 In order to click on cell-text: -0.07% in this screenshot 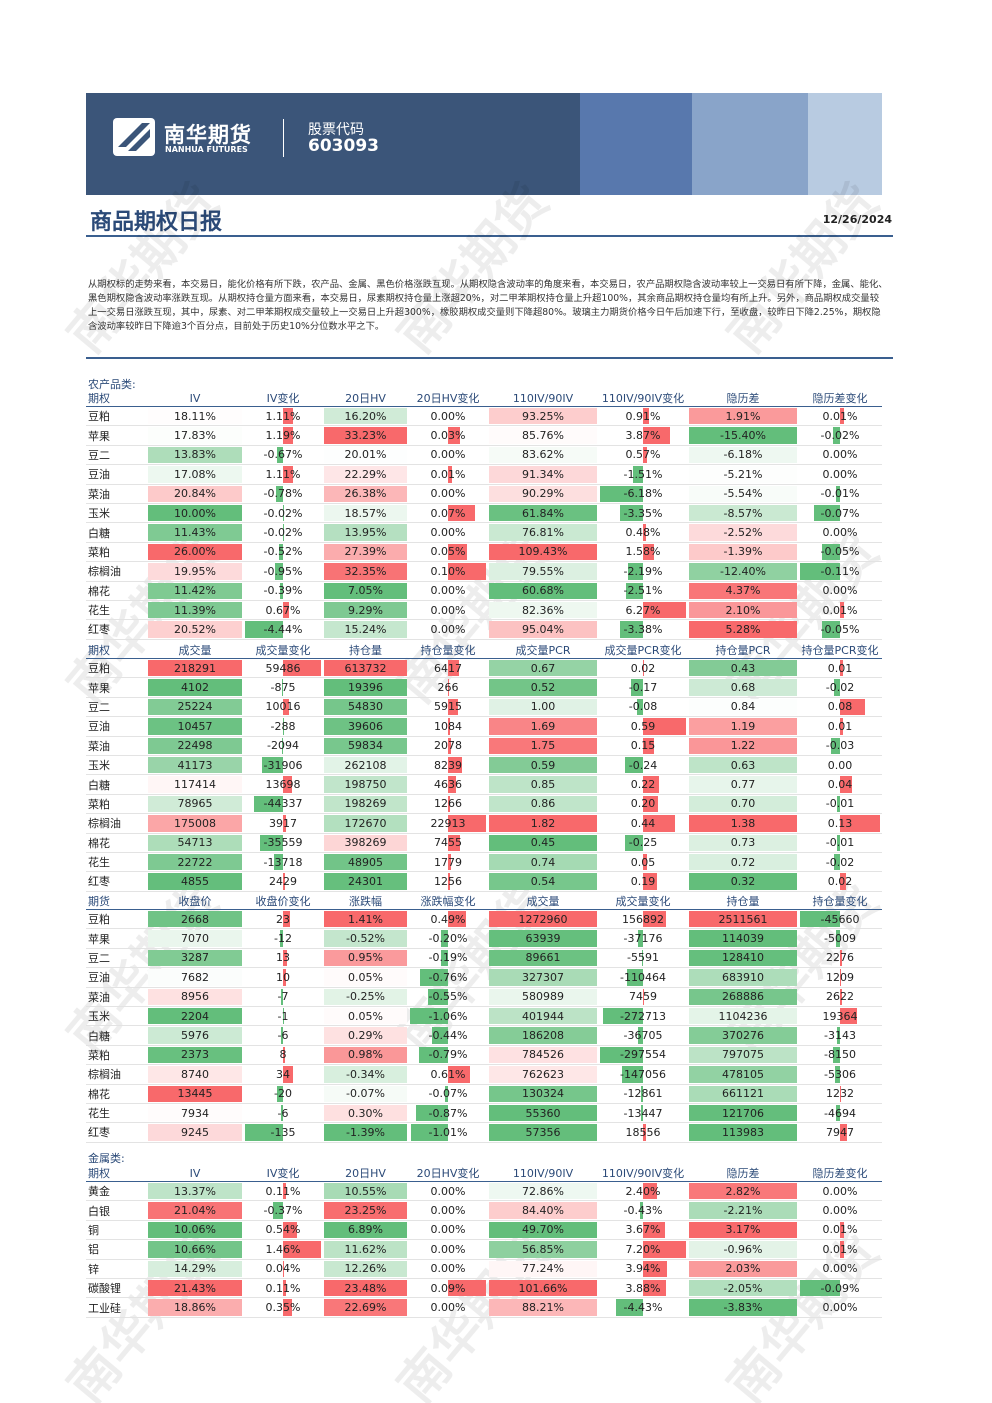, I will do `click(448, 1094)`.